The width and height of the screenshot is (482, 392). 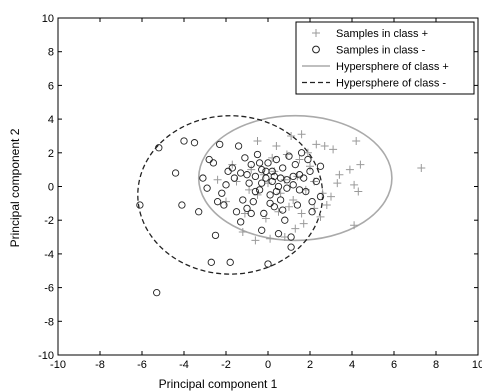 I want to click on x-tick-label: 2, so click(x=310, y=365).